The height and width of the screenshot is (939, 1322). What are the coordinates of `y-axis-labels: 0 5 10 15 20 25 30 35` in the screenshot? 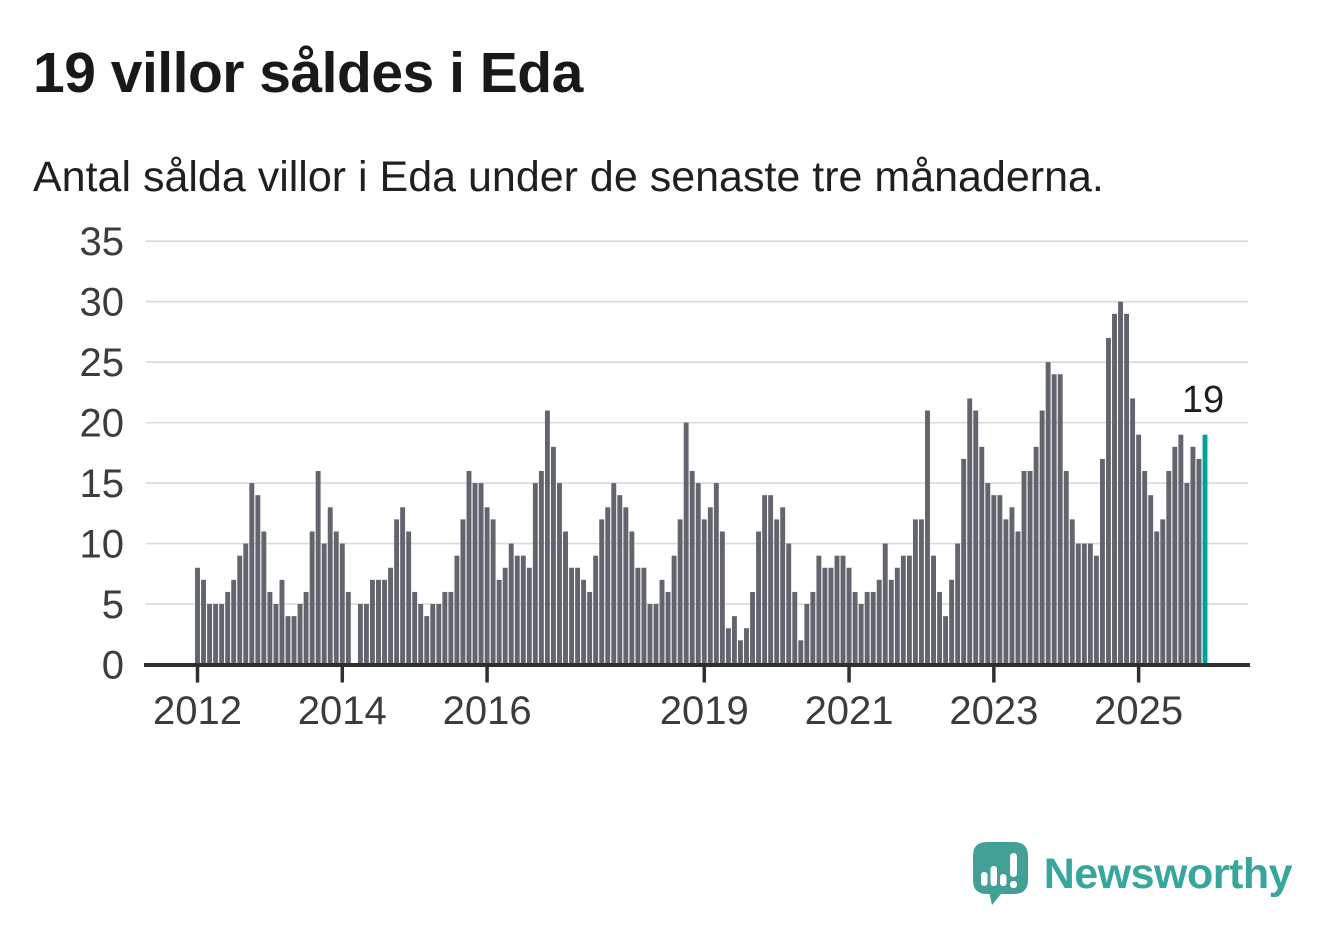 It's located at (102, 453).